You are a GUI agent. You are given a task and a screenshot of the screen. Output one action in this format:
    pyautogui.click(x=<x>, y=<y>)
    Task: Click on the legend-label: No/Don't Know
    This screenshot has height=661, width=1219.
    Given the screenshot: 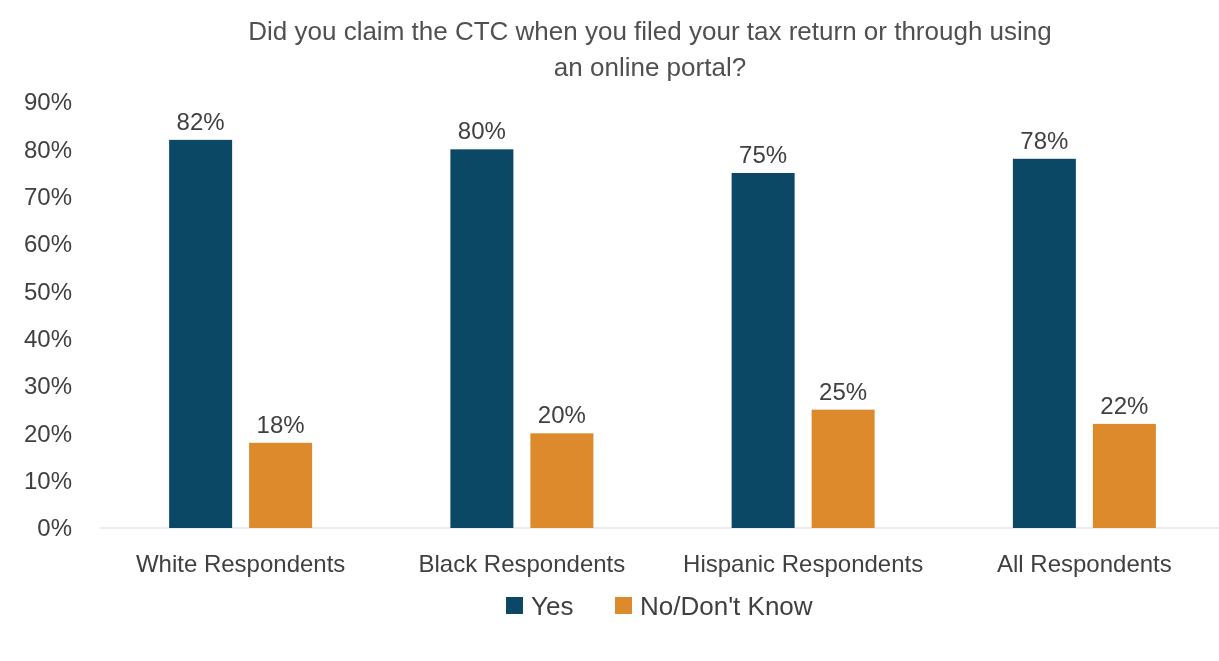 What is the action you would take?
    pyautogui.click(x=726, y=606)
    